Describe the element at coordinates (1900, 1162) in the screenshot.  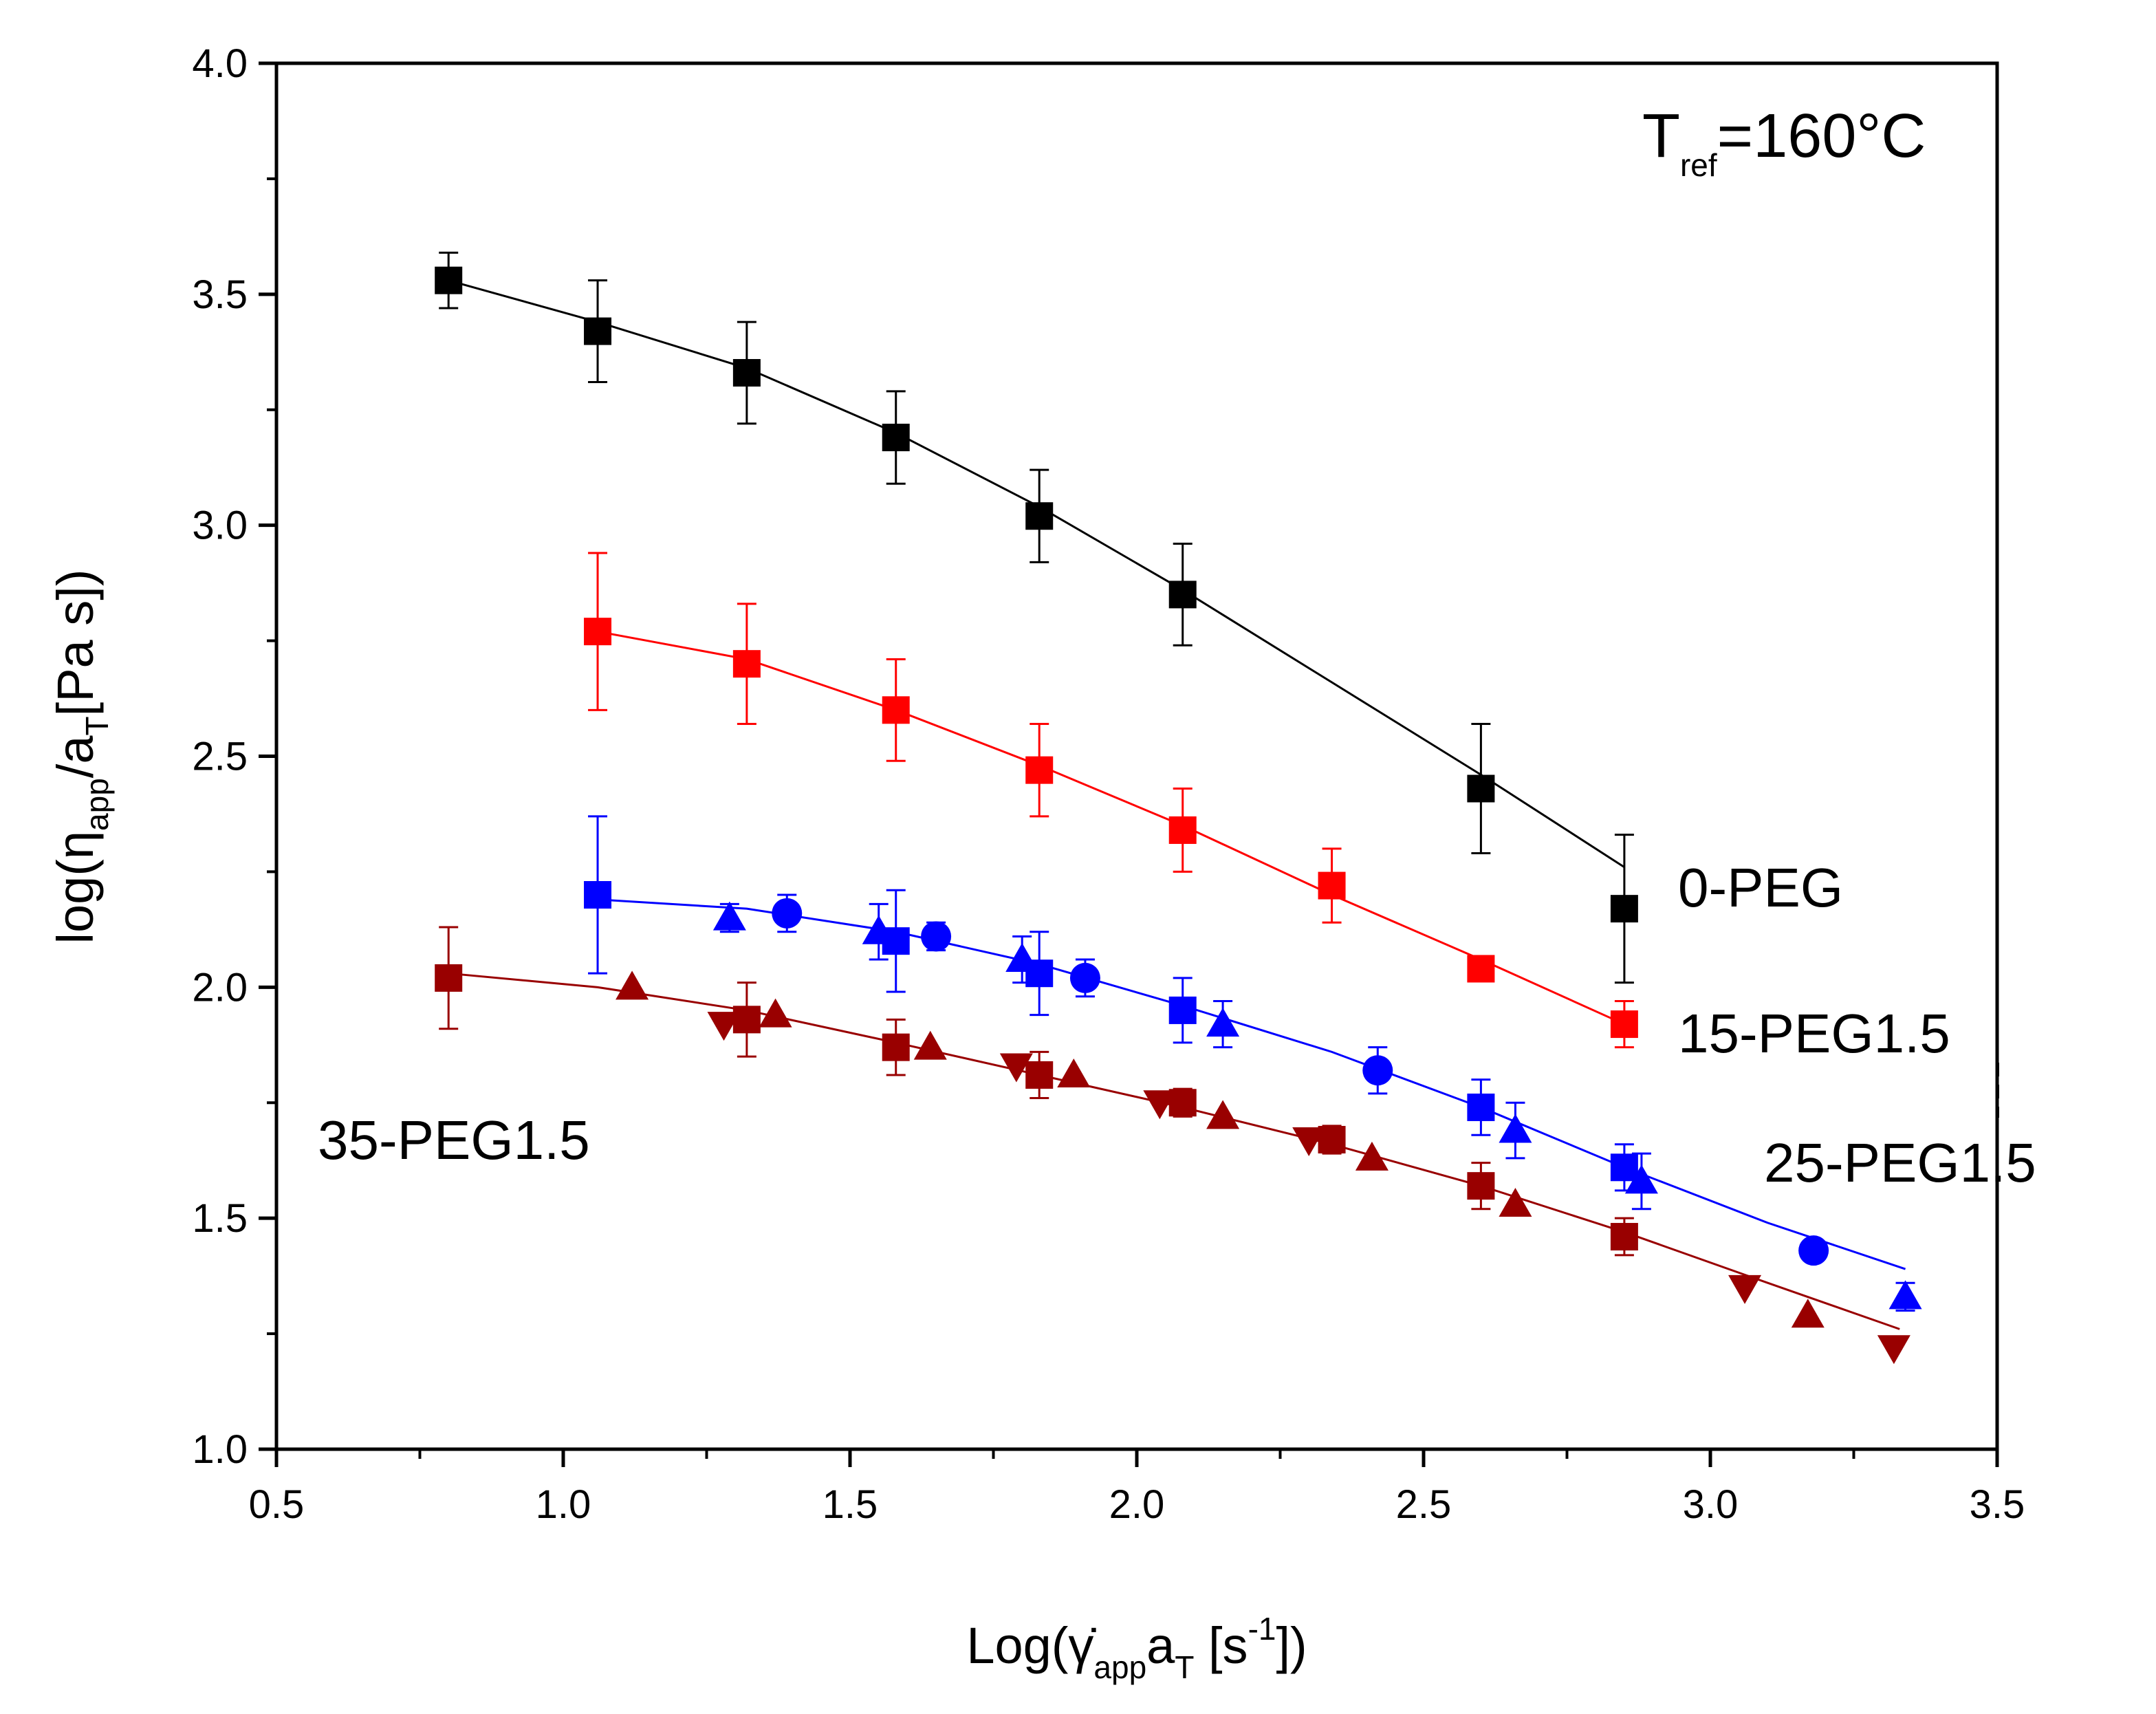
I see `series-label-25-peg: 25-PEG1.5` at that location.